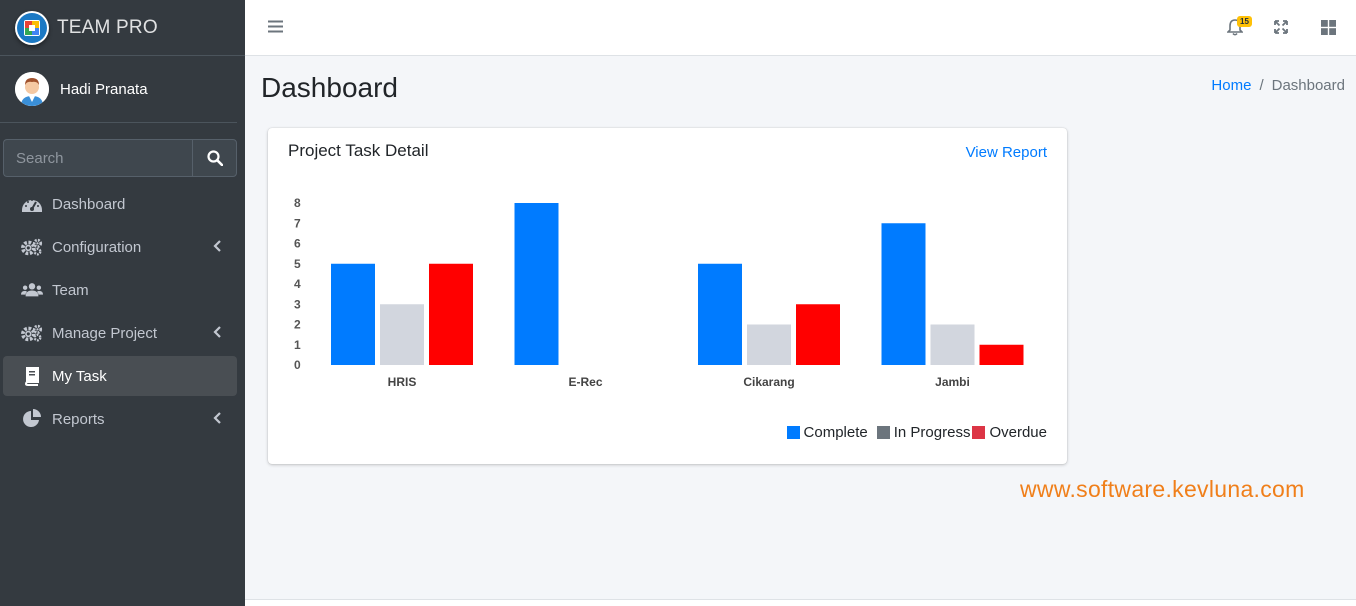  Describe the element at coordinates (800, 28) in the screenshot. I see `top-navbar: 15` at that location.